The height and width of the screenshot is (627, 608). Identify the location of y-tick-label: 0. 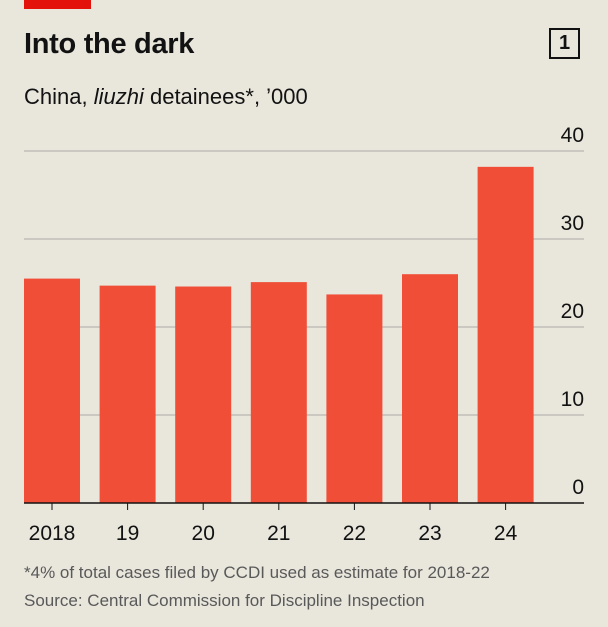
(578, 487).